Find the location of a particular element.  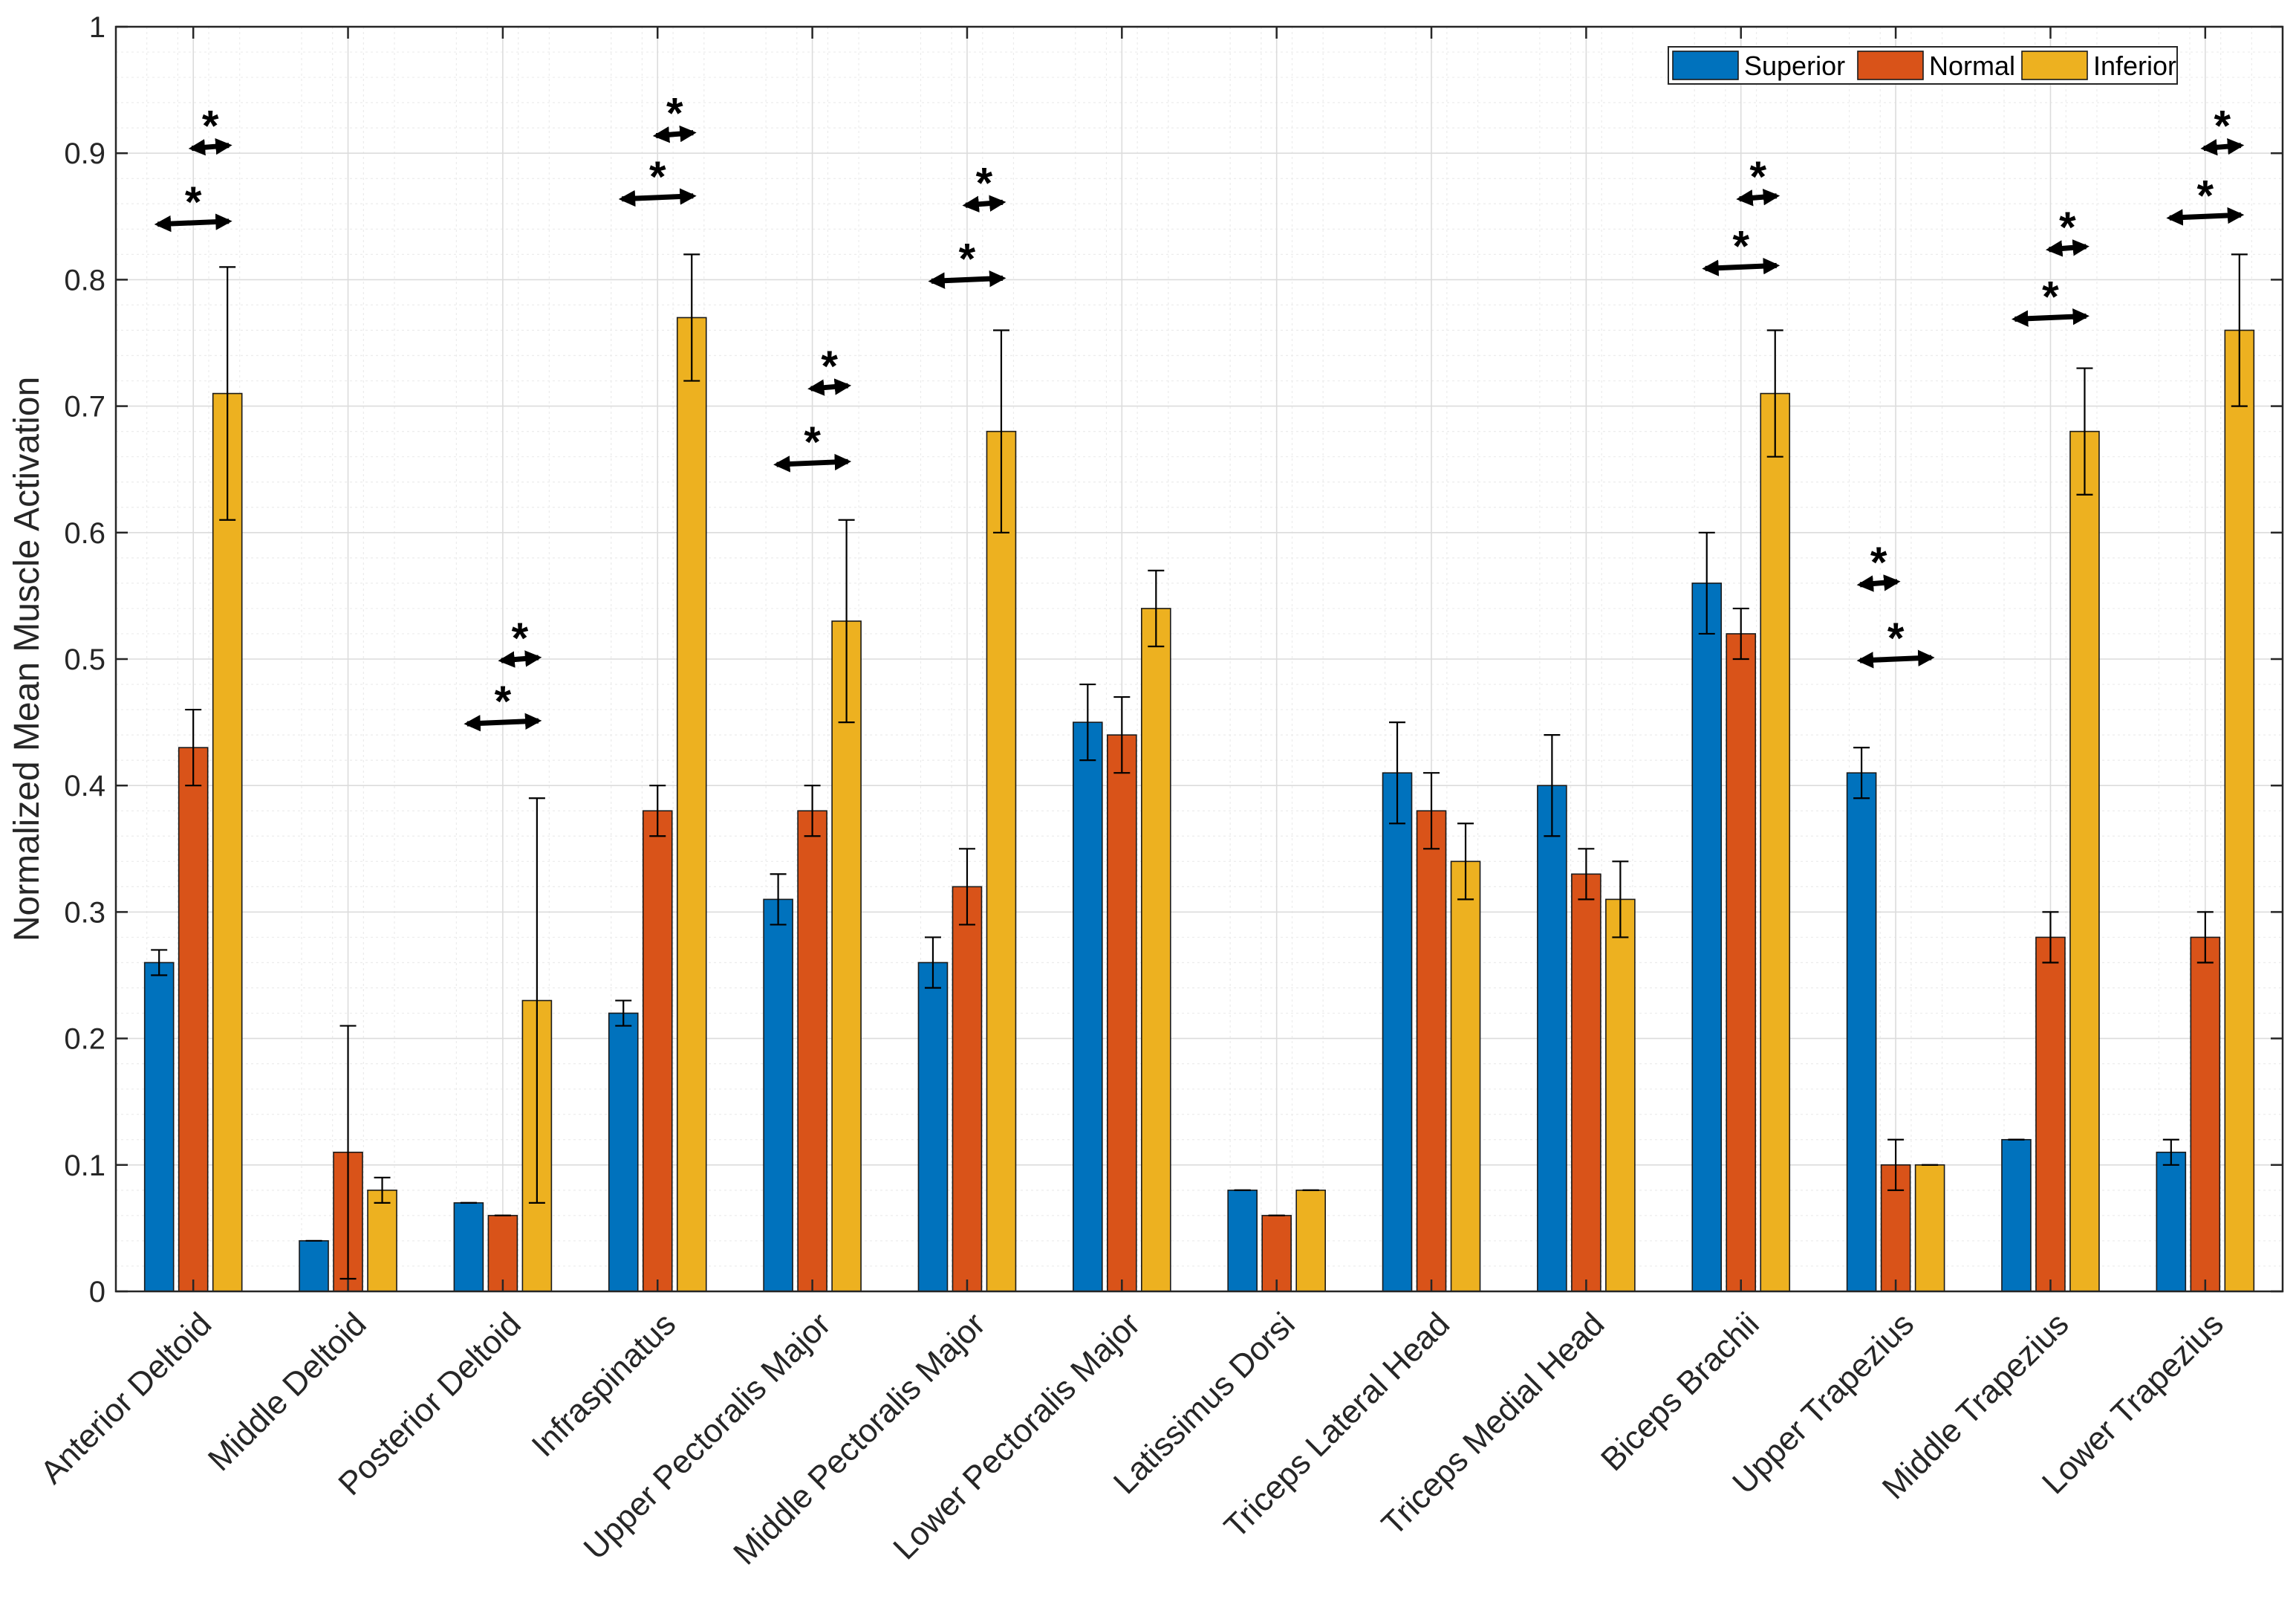

y-tick-label: 0.9 is located at coordinates (85, 153).